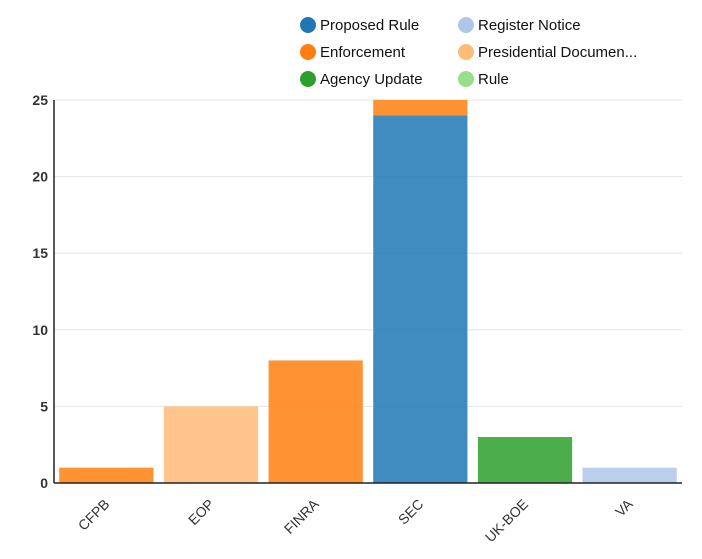 The height and width of the screenshot is (559, 702). What do you see at coordinates (371, 79) in the screenshot?
I see `legend-label: Agency Update` at bounding box center [371, 79].